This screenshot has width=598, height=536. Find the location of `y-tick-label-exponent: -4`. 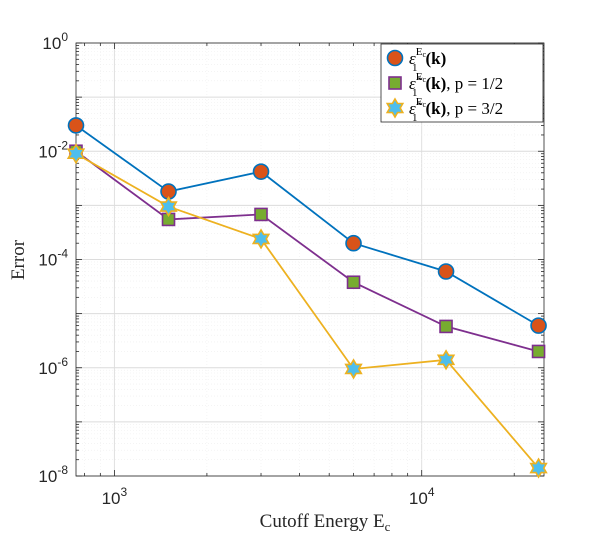

y-tick-label-exponent: -4 is located at coordinates (62, 254).